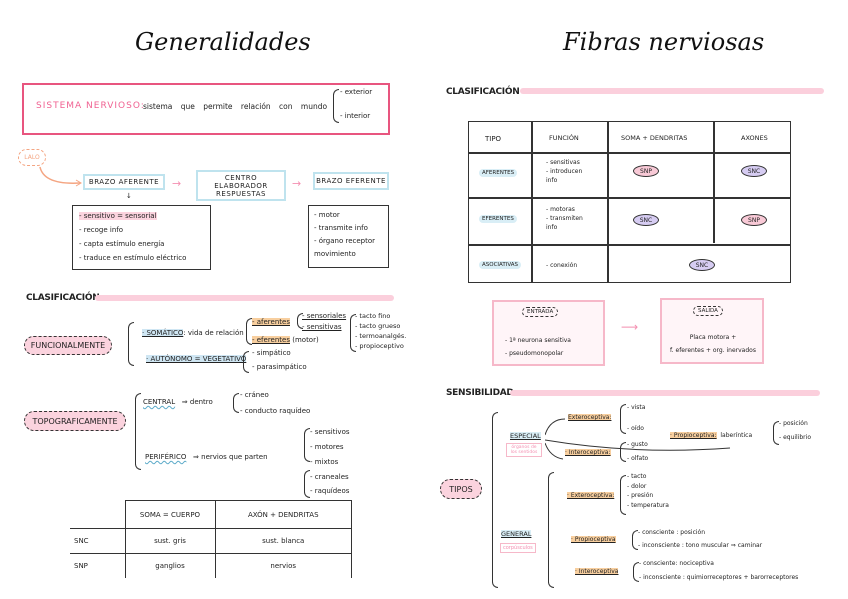  I want to click on afferent-sub: - sensoriales, so click(324, 316).